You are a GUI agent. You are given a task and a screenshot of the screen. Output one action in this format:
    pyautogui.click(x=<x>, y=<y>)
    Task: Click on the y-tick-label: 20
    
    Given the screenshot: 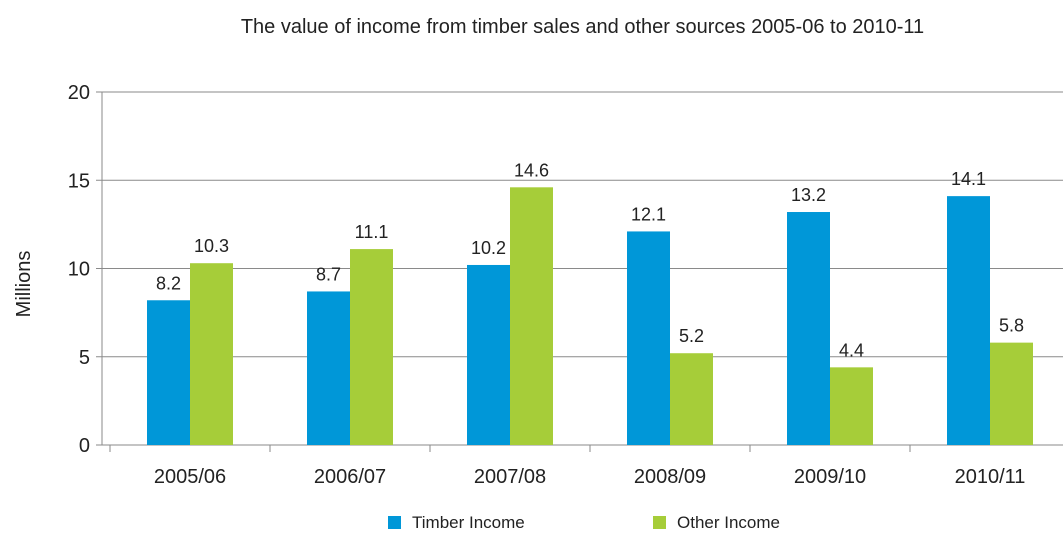 What is the action you would take?
    pyautogui.click(x=79, y=93)
    